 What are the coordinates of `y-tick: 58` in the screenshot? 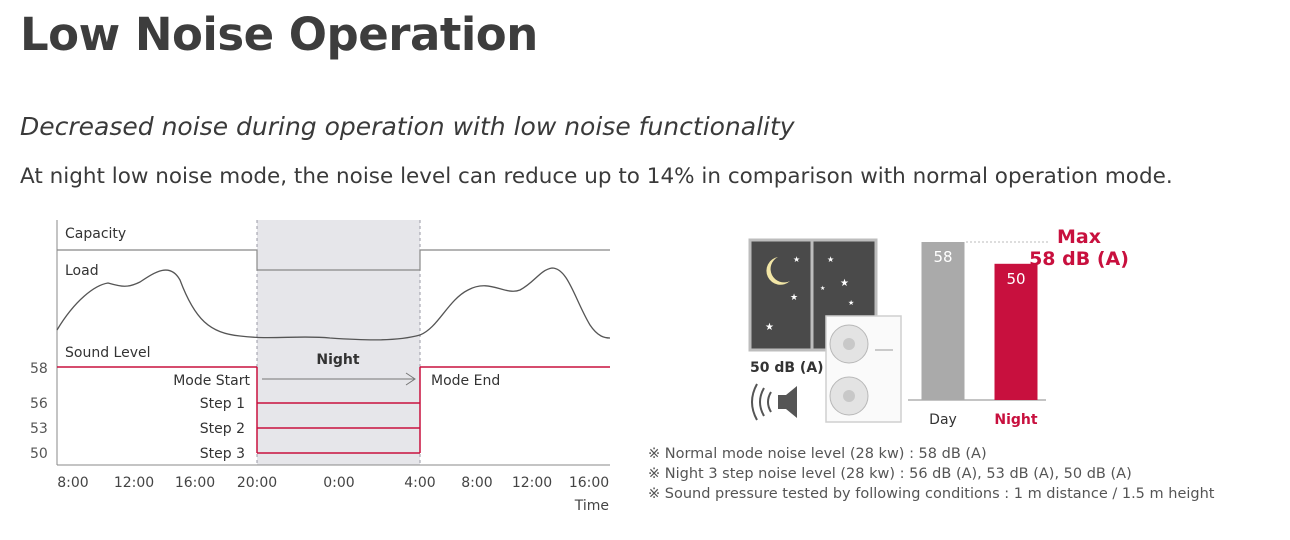 It's located at (39, 369).